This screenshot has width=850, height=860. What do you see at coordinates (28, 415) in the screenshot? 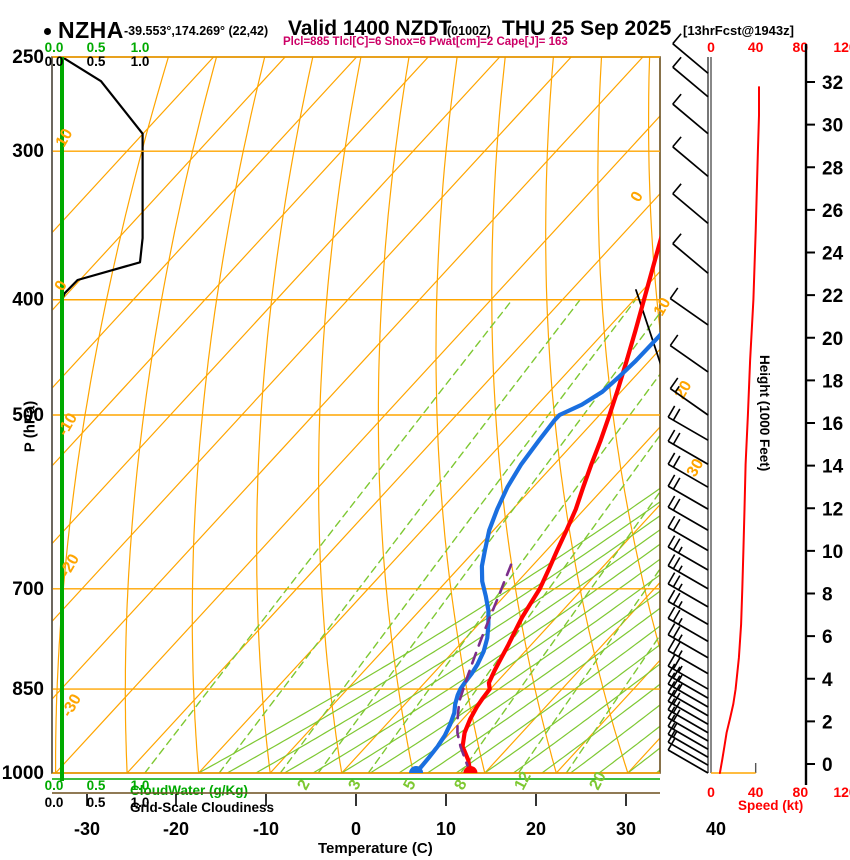
I see `pressure-tick-label: 500` at bounding box center [28, 415].